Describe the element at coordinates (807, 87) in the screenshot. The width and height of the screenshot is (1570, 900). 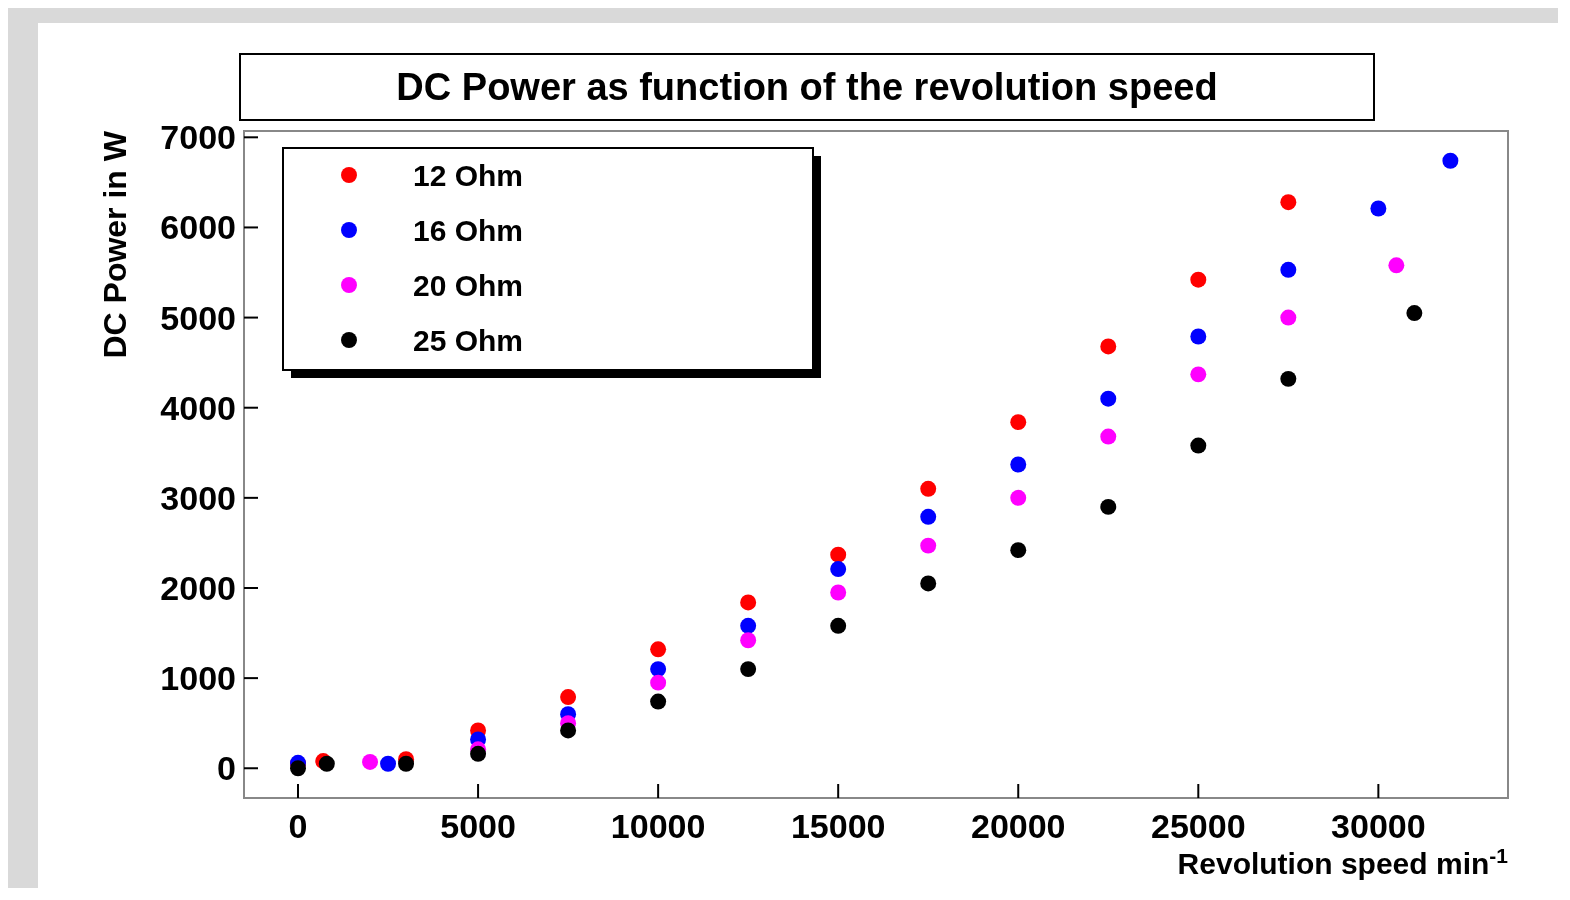
I see `chart-title: DC Power as function of the revolution speed` at that location.